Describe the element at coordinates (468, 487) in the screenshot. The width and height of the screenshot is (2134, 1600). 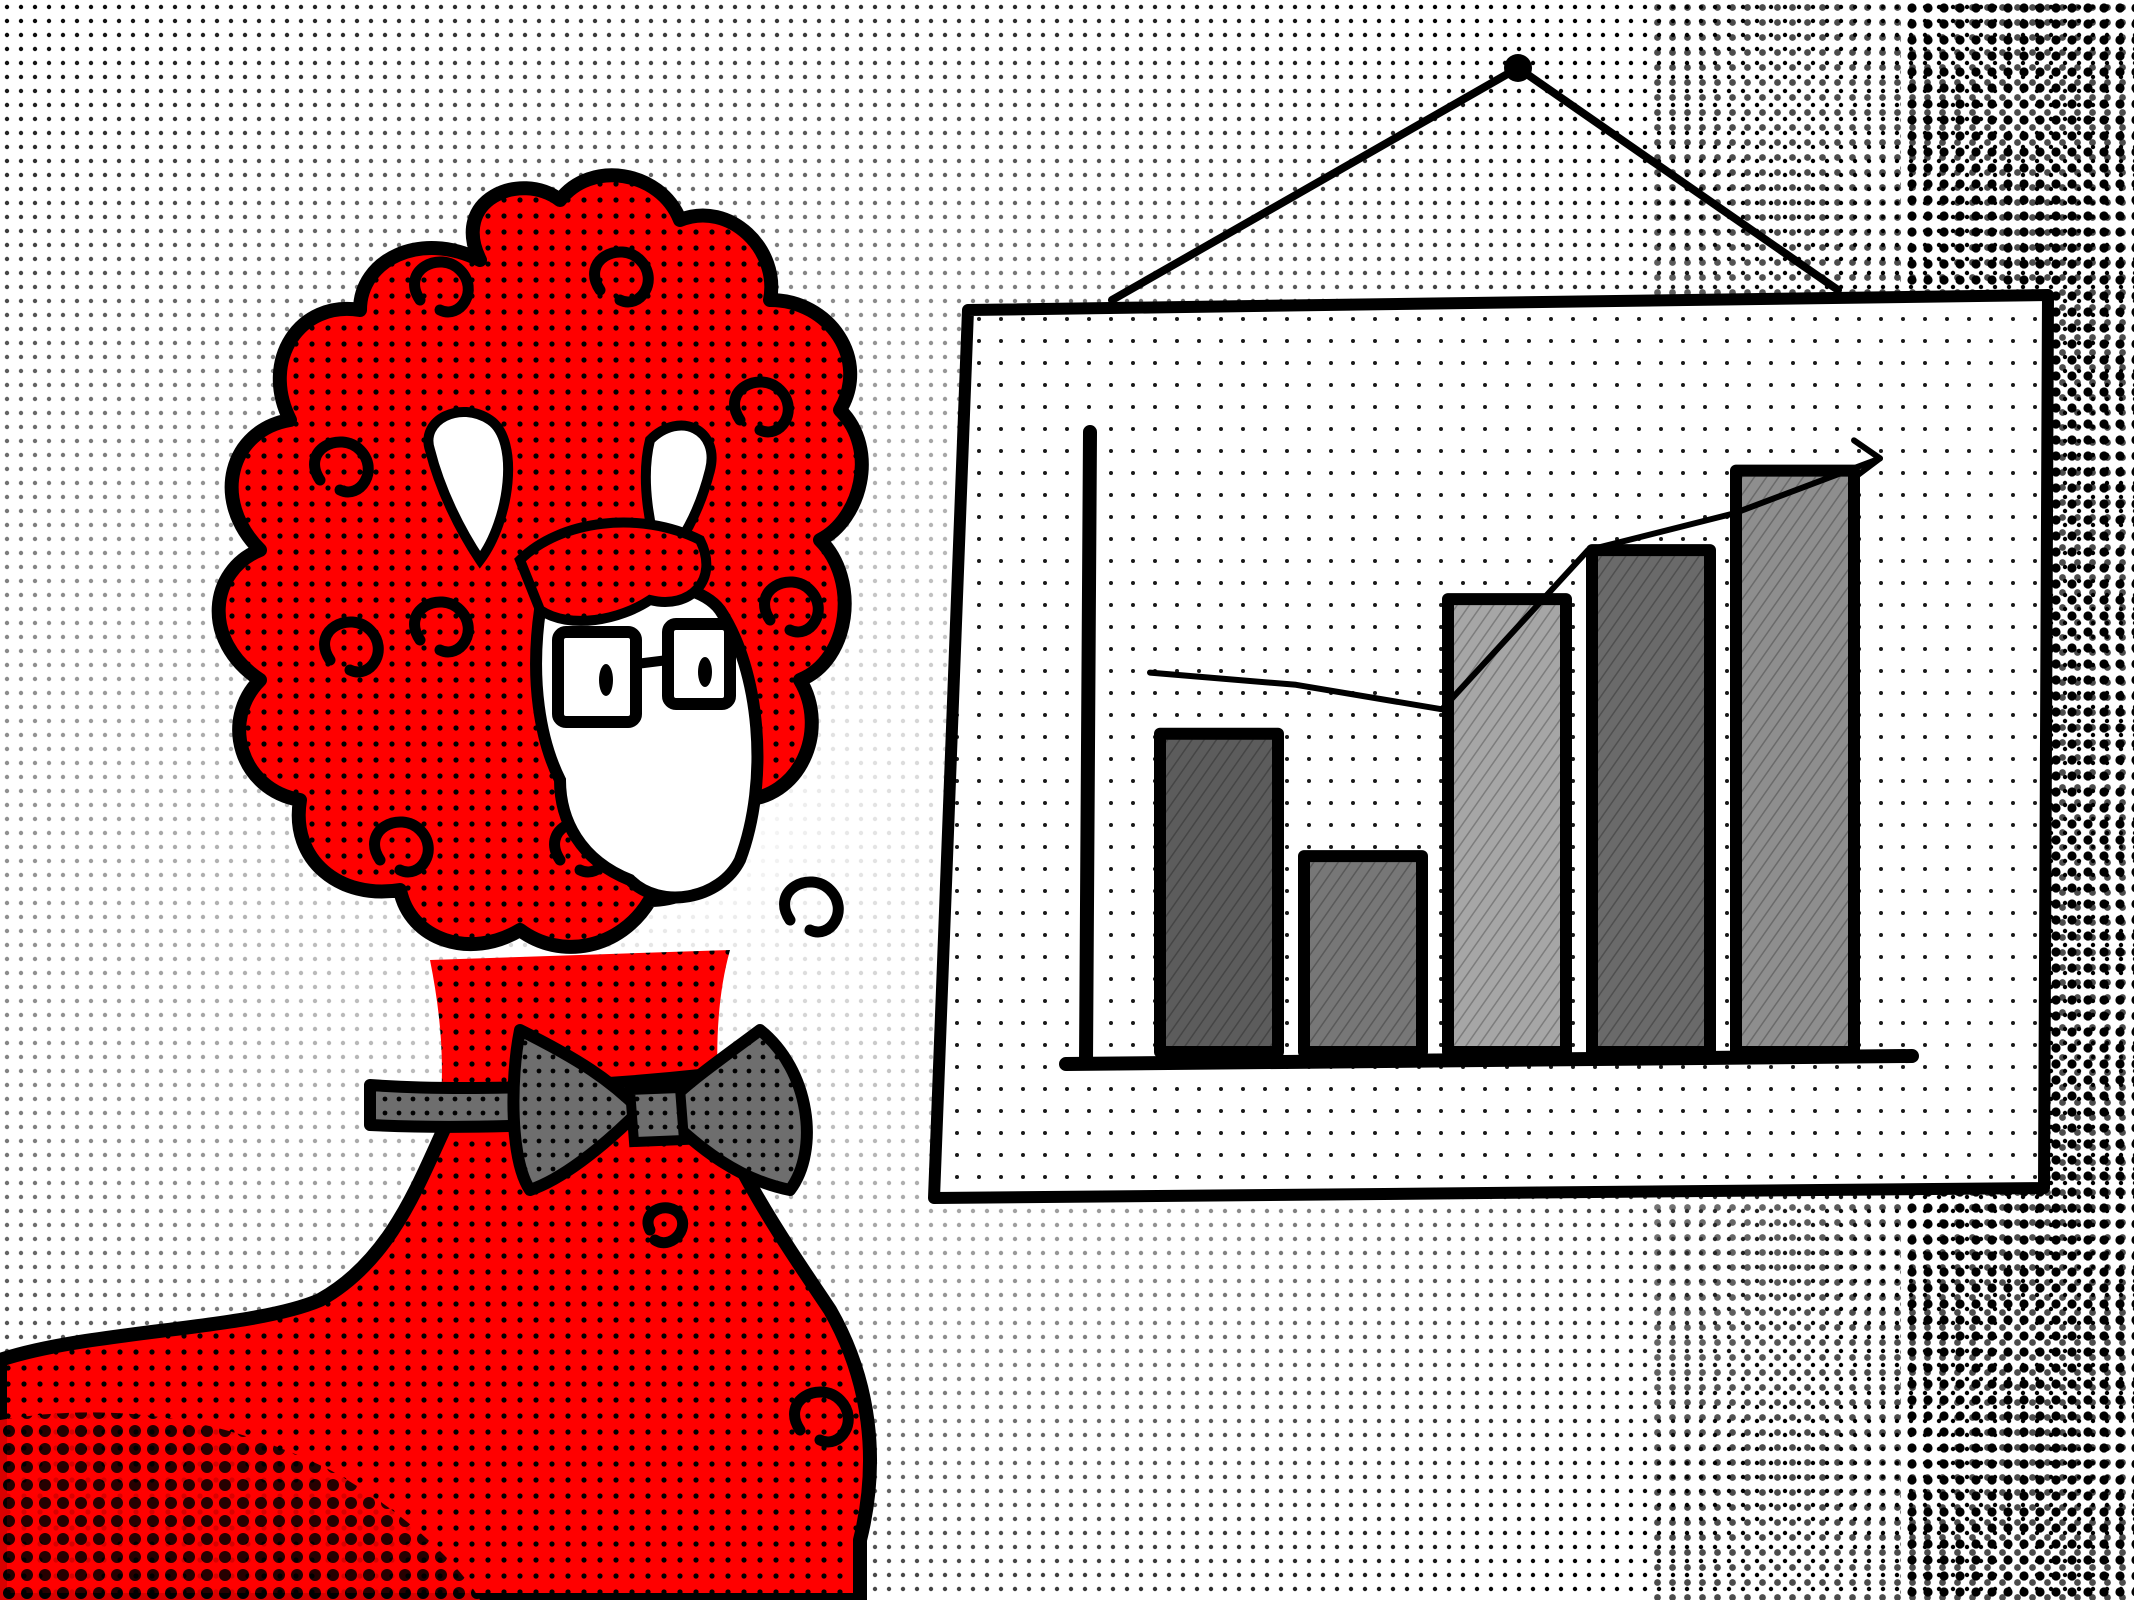
I see `ear-left` at that location.